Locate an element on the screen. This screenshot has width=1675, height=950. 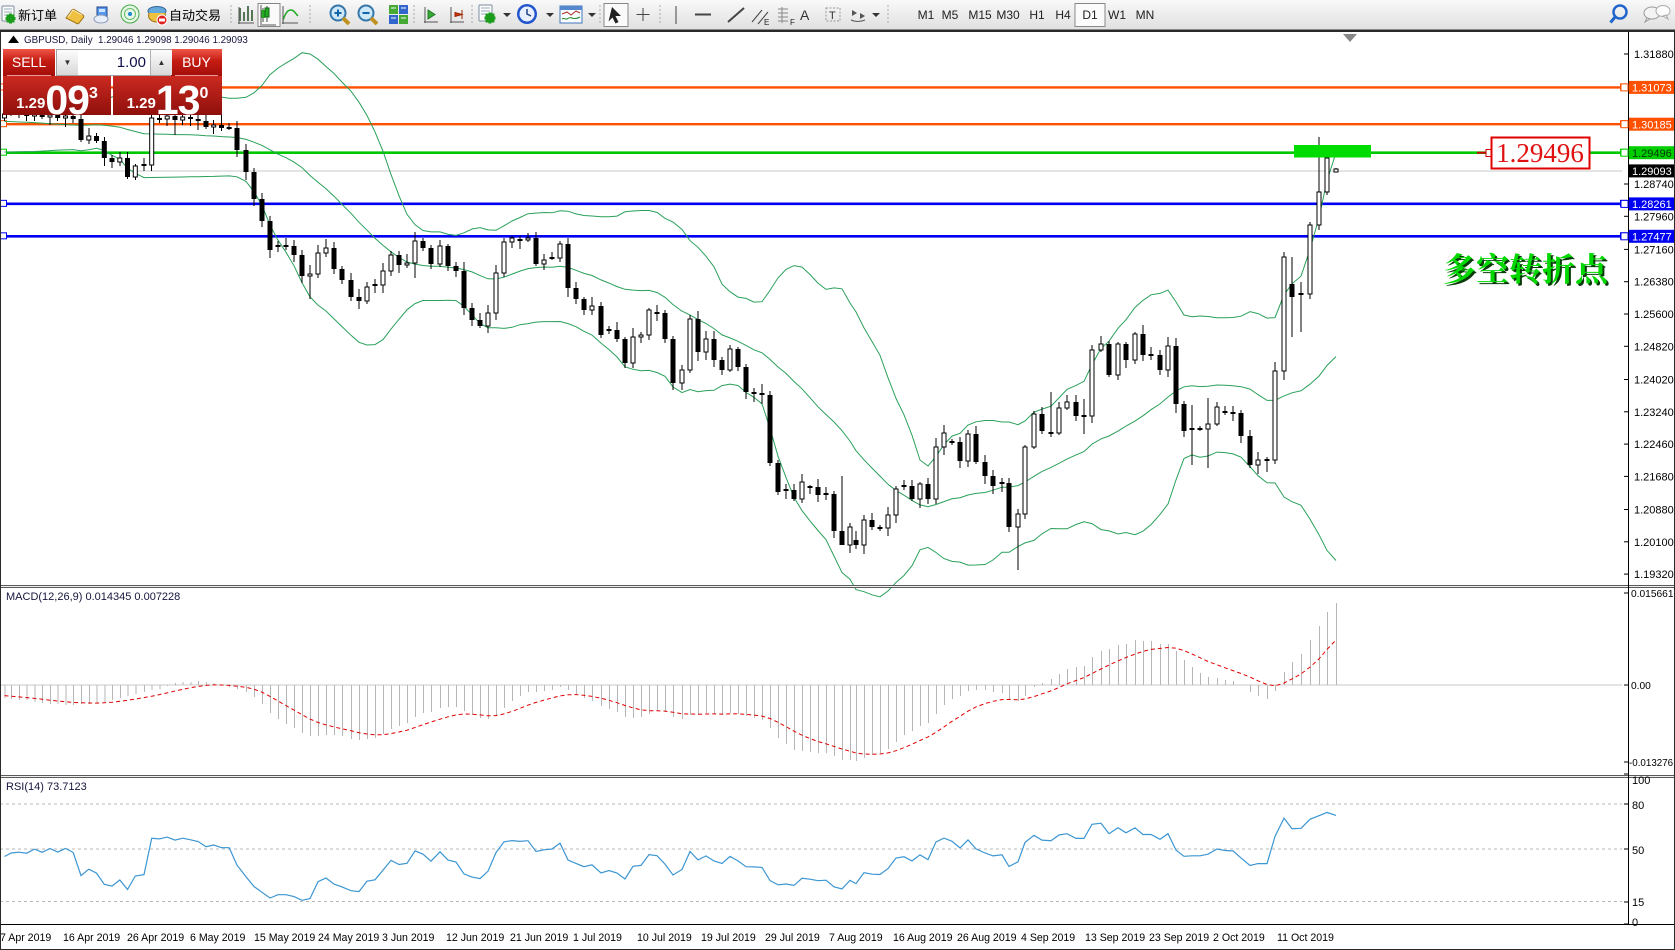
svg-text: 12 Jun 2019 is located at coordinates (475, 938).